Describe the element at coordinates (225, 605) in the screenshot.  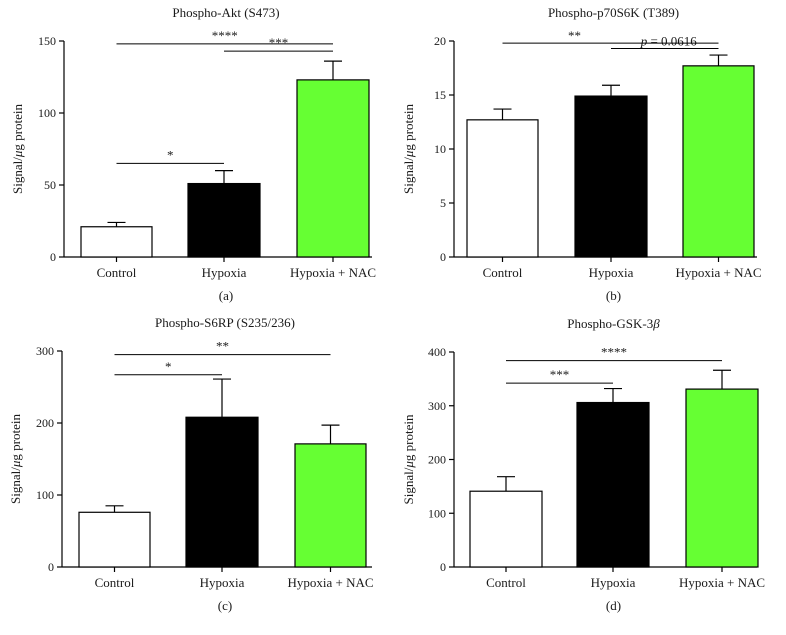
I see `panel-label: (c)` at that location.